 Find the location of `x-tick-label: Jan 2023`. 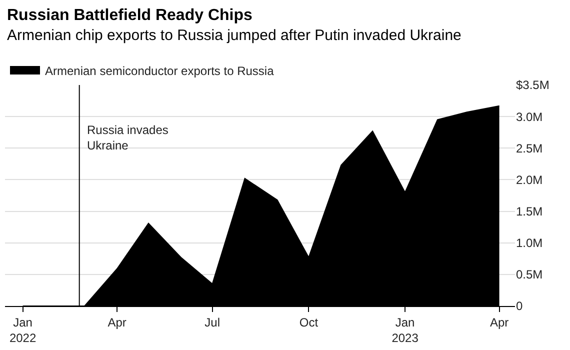

x-tick-label: Jan 2023 is located at coordinates (405, 330).